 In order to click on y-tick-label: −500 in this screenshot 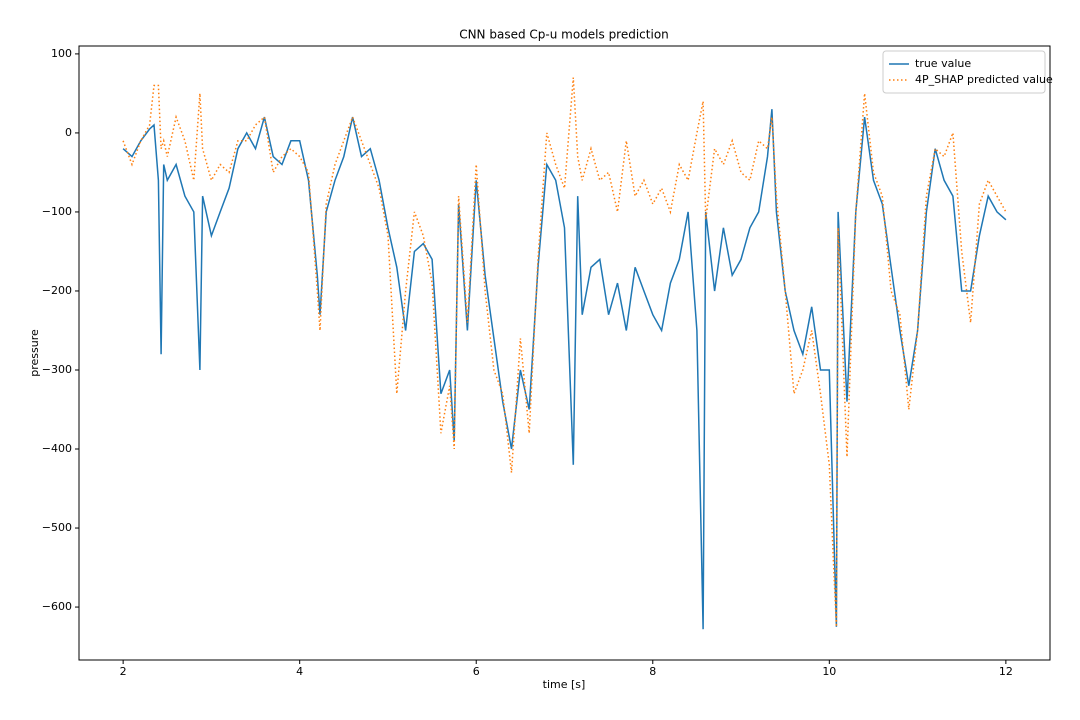, I will do `click(57, 527)`.